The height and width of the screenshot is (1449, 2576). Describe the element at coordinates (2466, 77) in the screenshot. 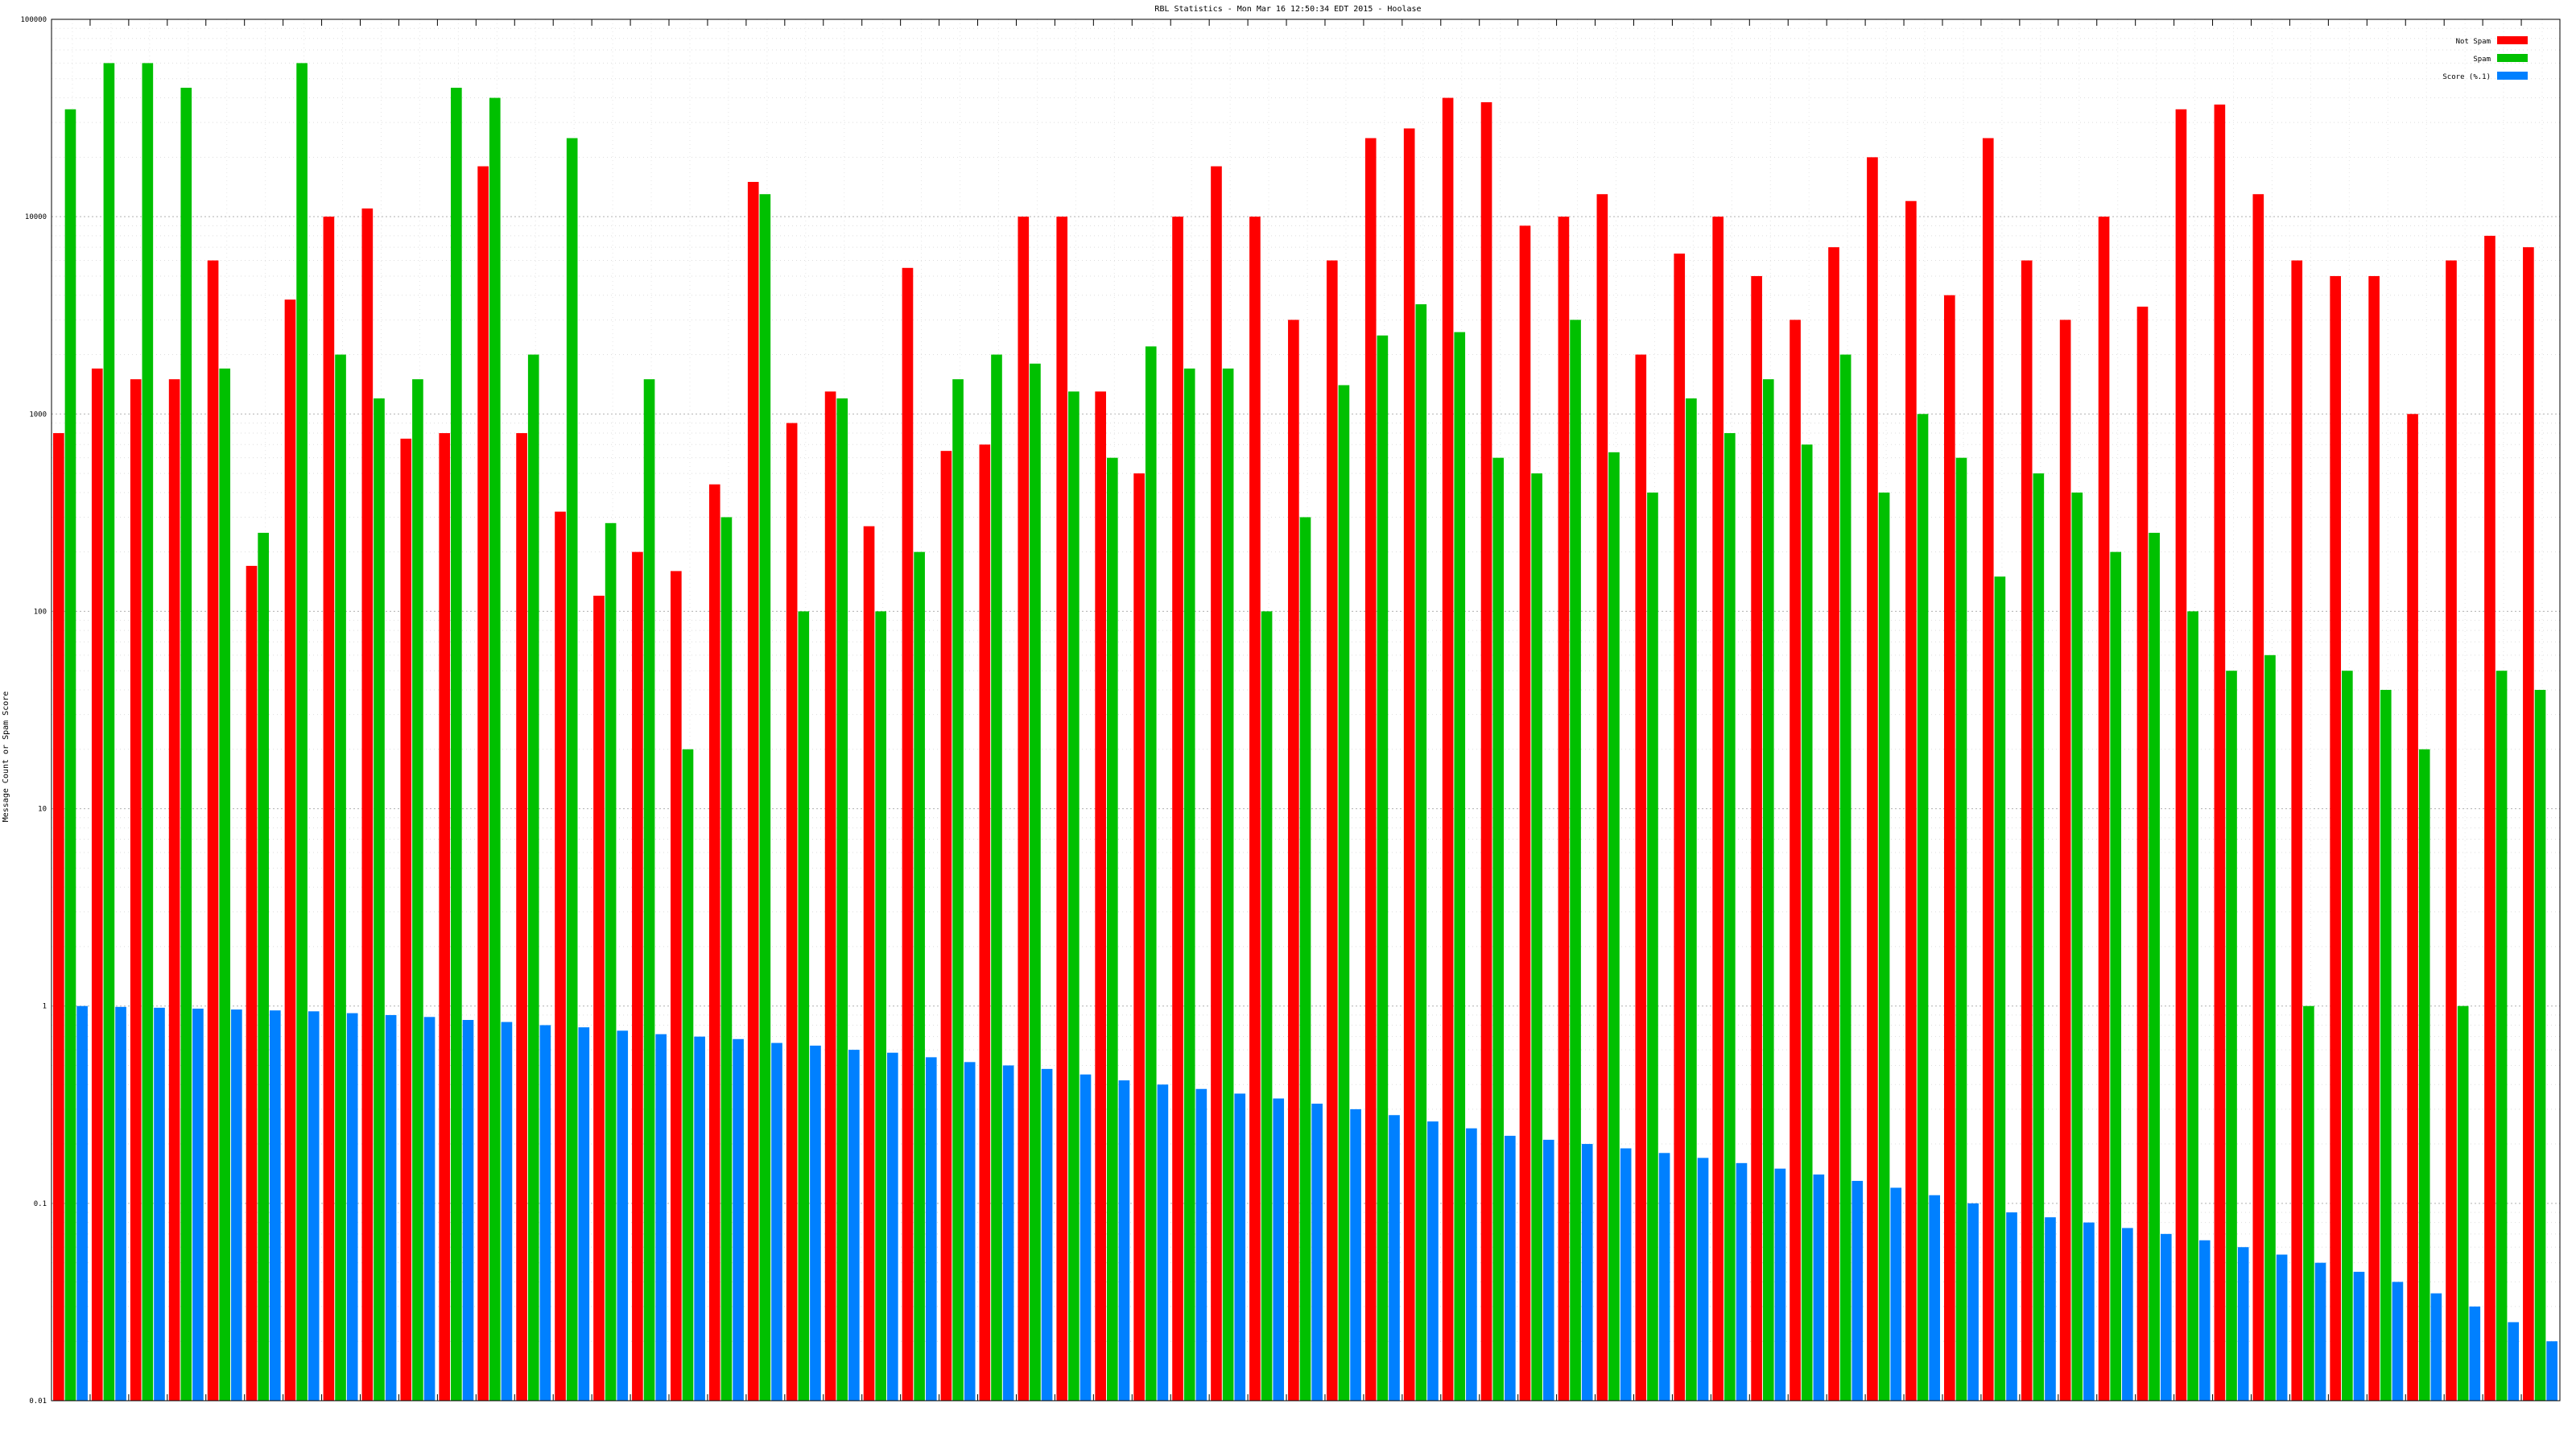

I see `legend-label: Score (%.1)` at that location.